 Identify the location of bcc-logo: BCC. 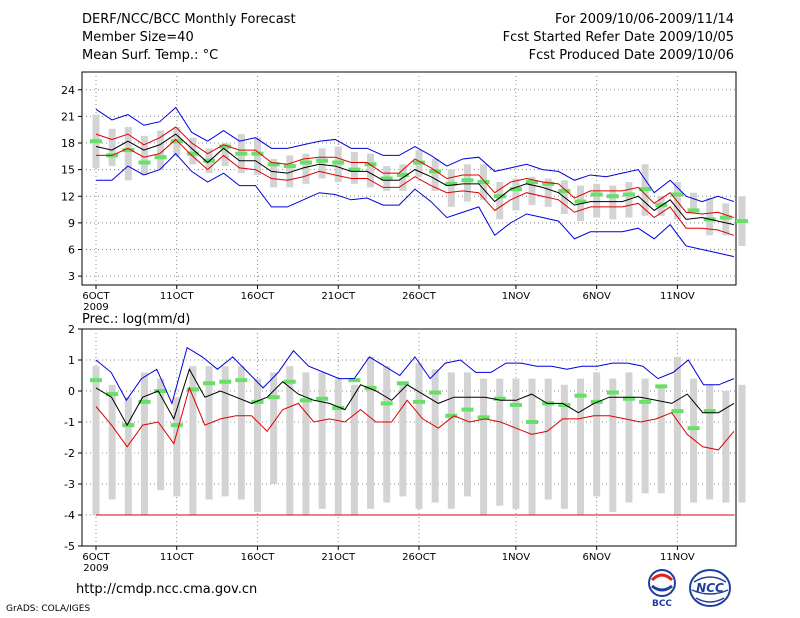
(662, 588).